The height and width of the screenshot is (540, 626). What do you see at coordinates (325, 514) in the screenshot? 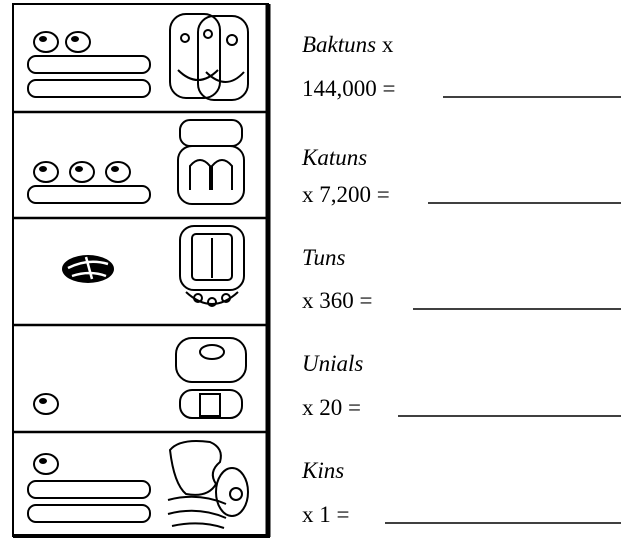
I see `multiplier: x 1 =` at bounding box center [325, 514].